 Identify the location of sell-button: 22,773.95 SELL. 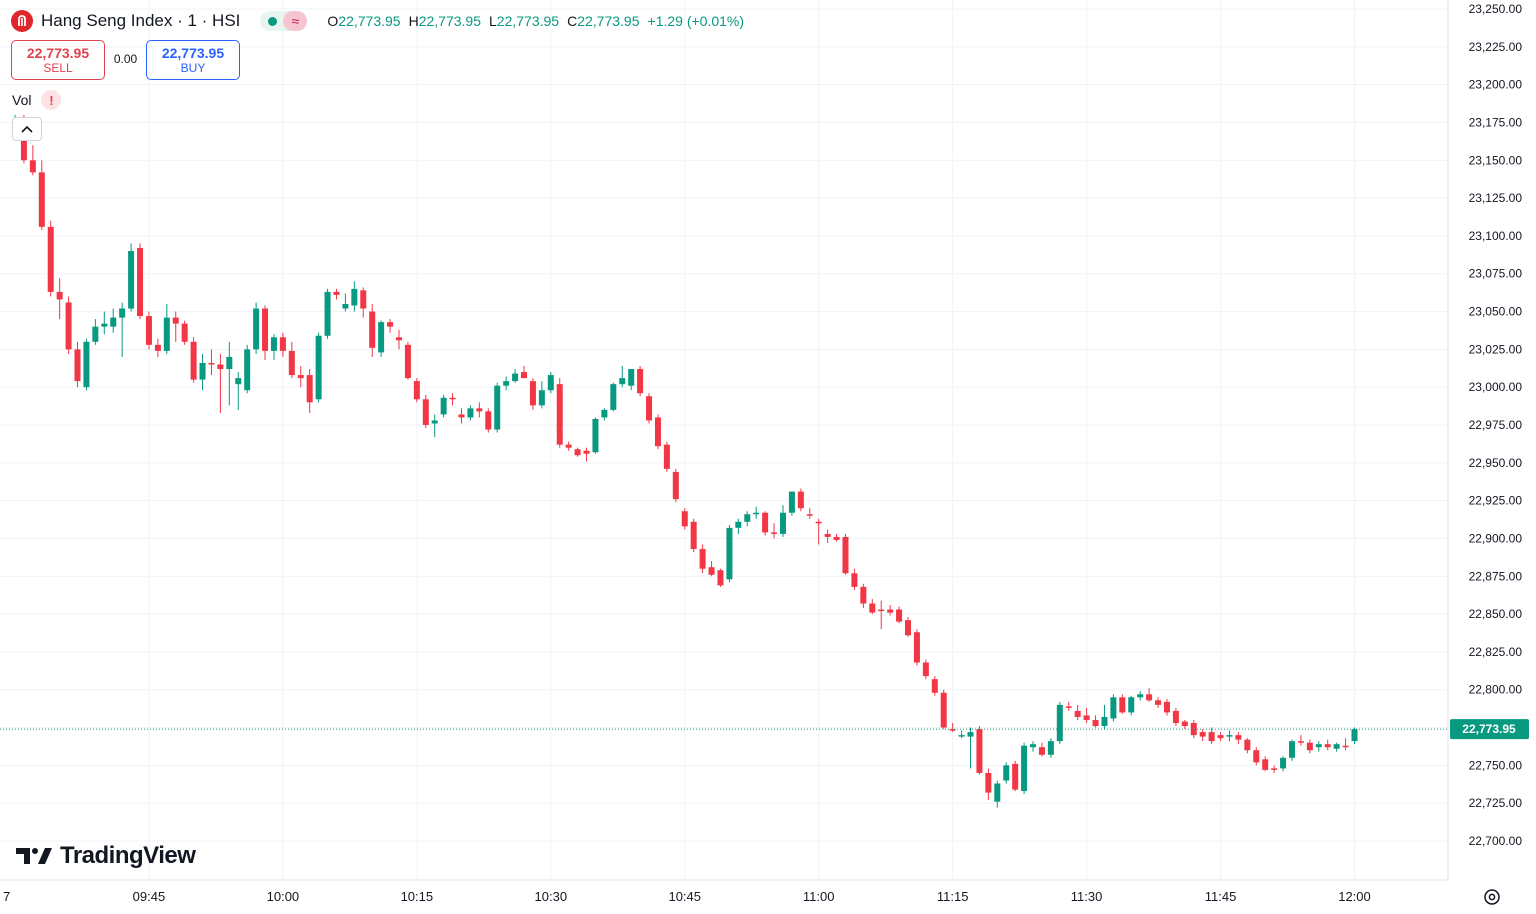
(58, 60).